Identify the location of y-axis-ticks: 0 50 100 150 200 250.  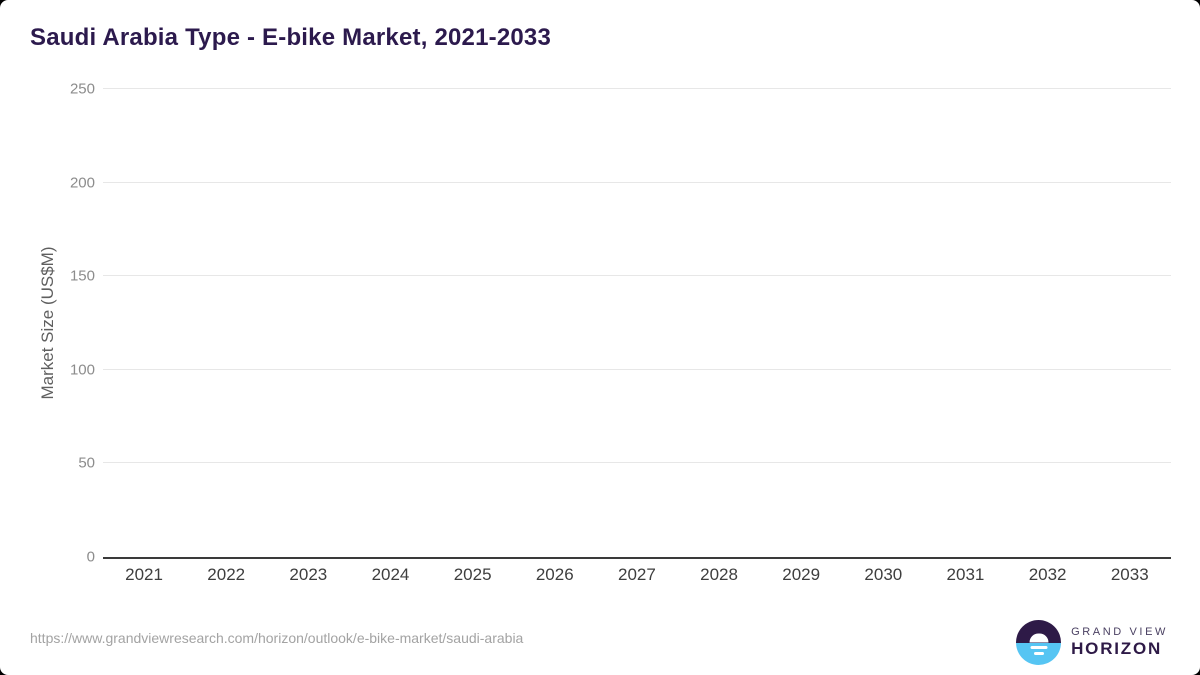
(47, 323).